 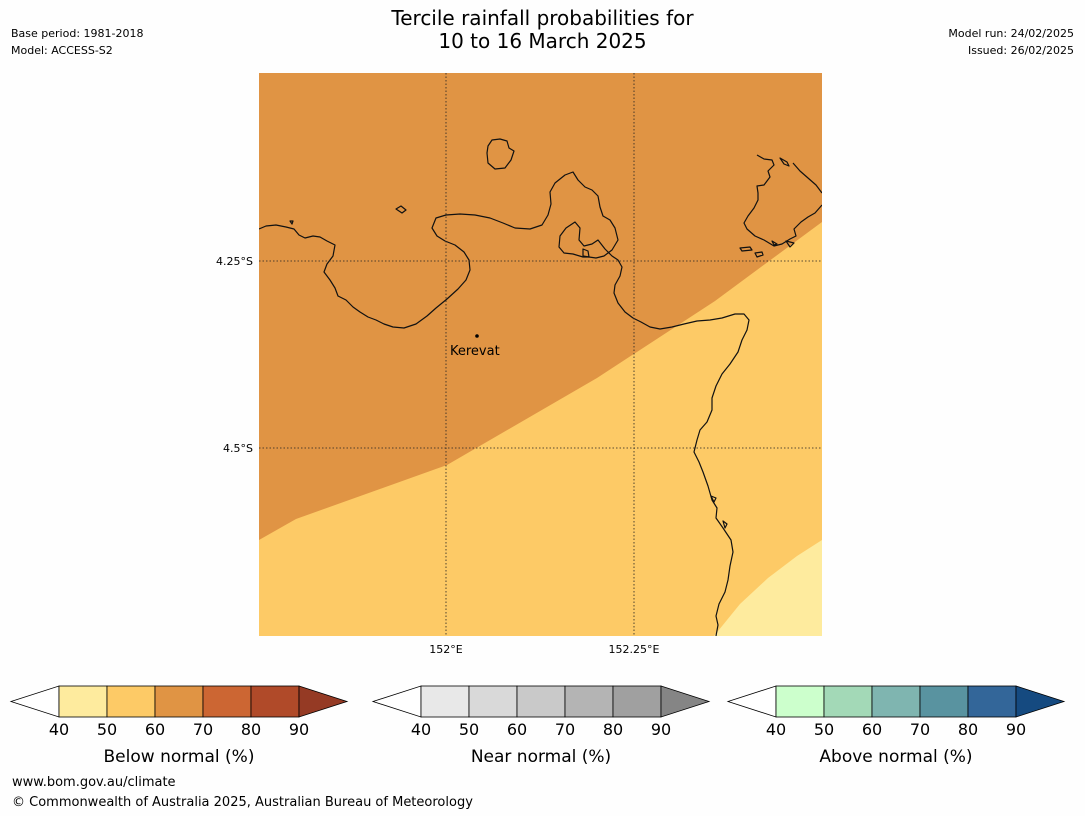 I want to click on colorbar-label: Above normal (%), so click(x=895, y=757).